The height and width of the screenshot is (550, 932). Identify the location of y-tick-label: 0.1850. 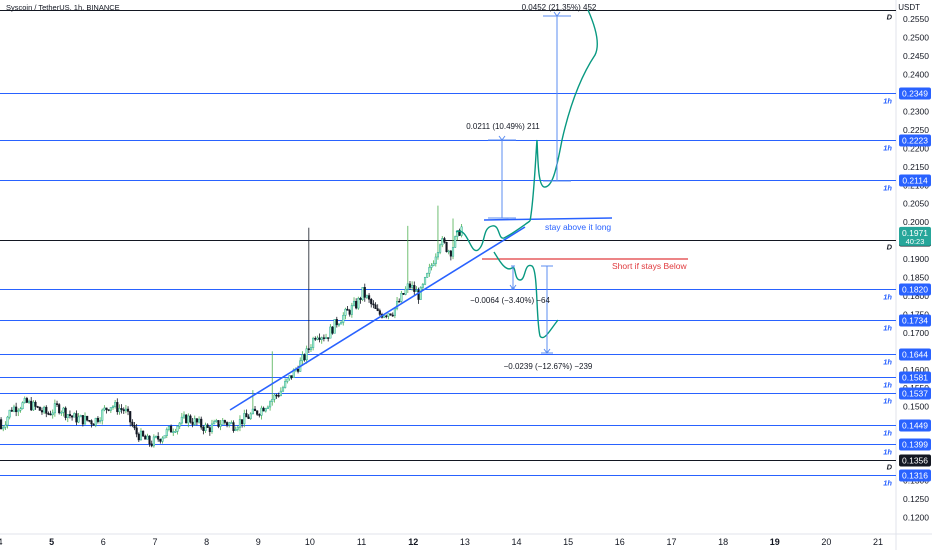
(916, 278).